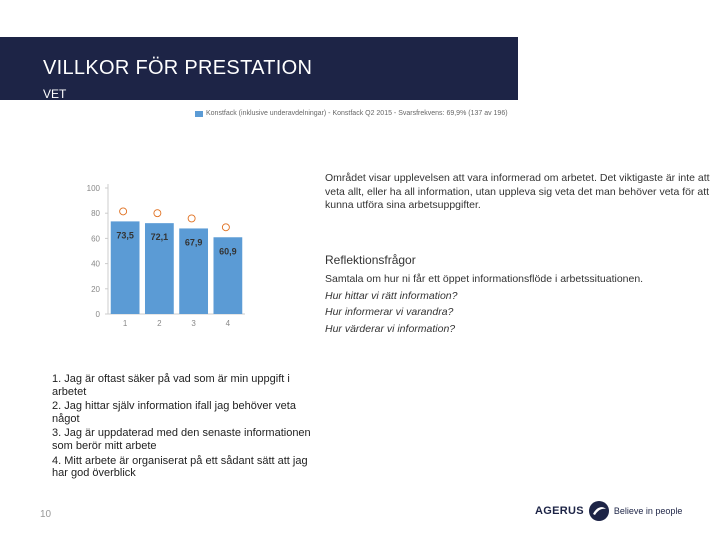 This screenshot has width=720, height=540. Describe the element at coordinates (228, 323) in the screenshot. I see `x-tick-label: 4` at that location.